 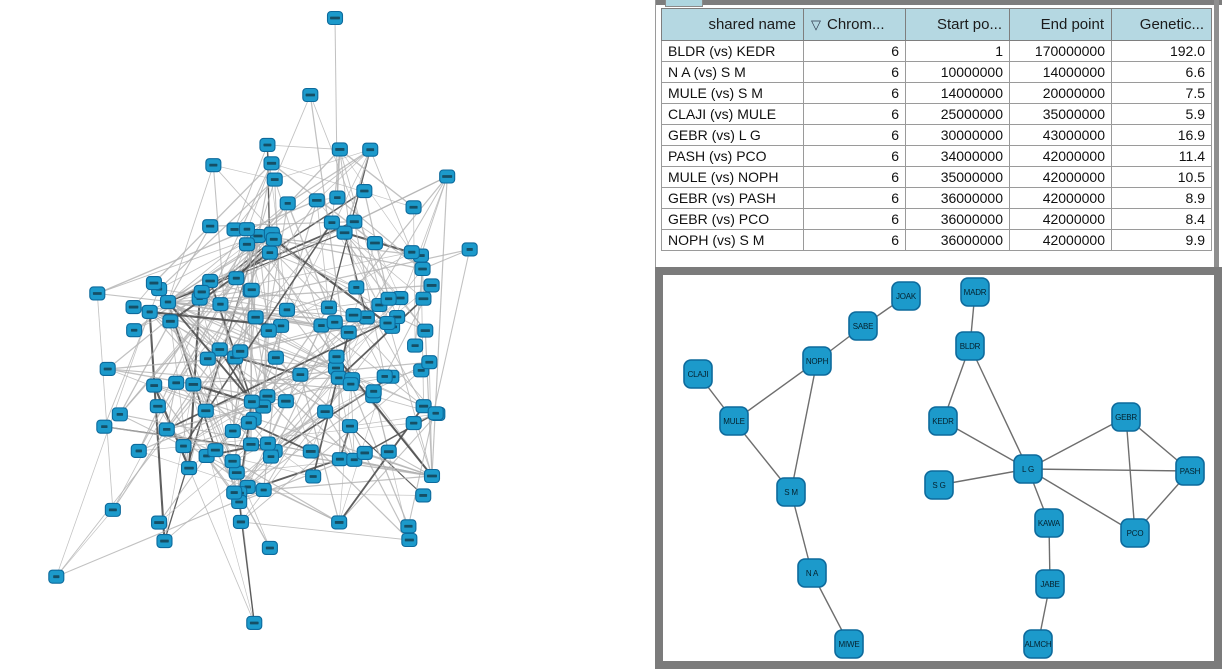 What do you see at coordinates (684, 3) in the screenshot?
I see `table-scroll-tab` at bounding box center [684, 3].